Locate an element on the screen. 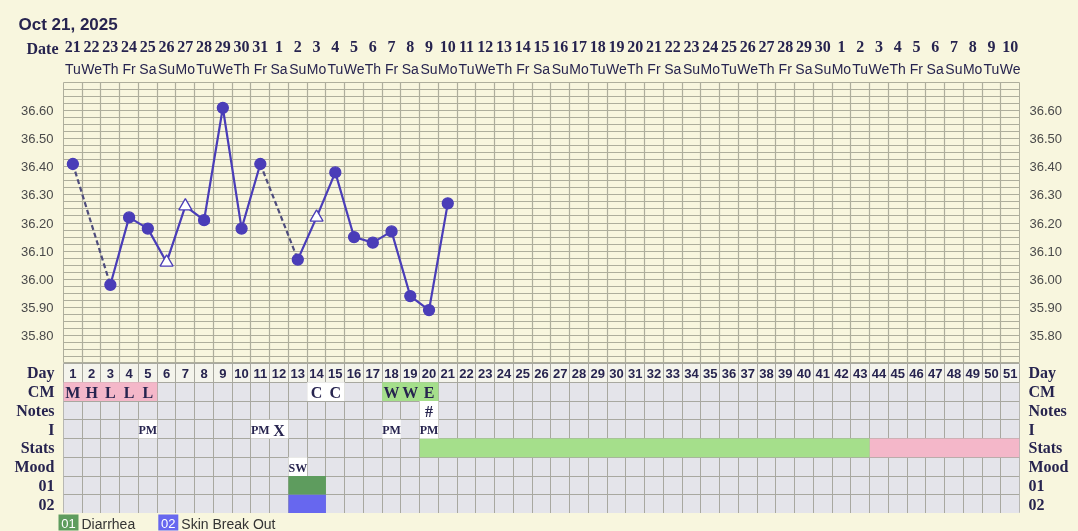  x-tick-label: 2 is located at coordinates (92, 374).